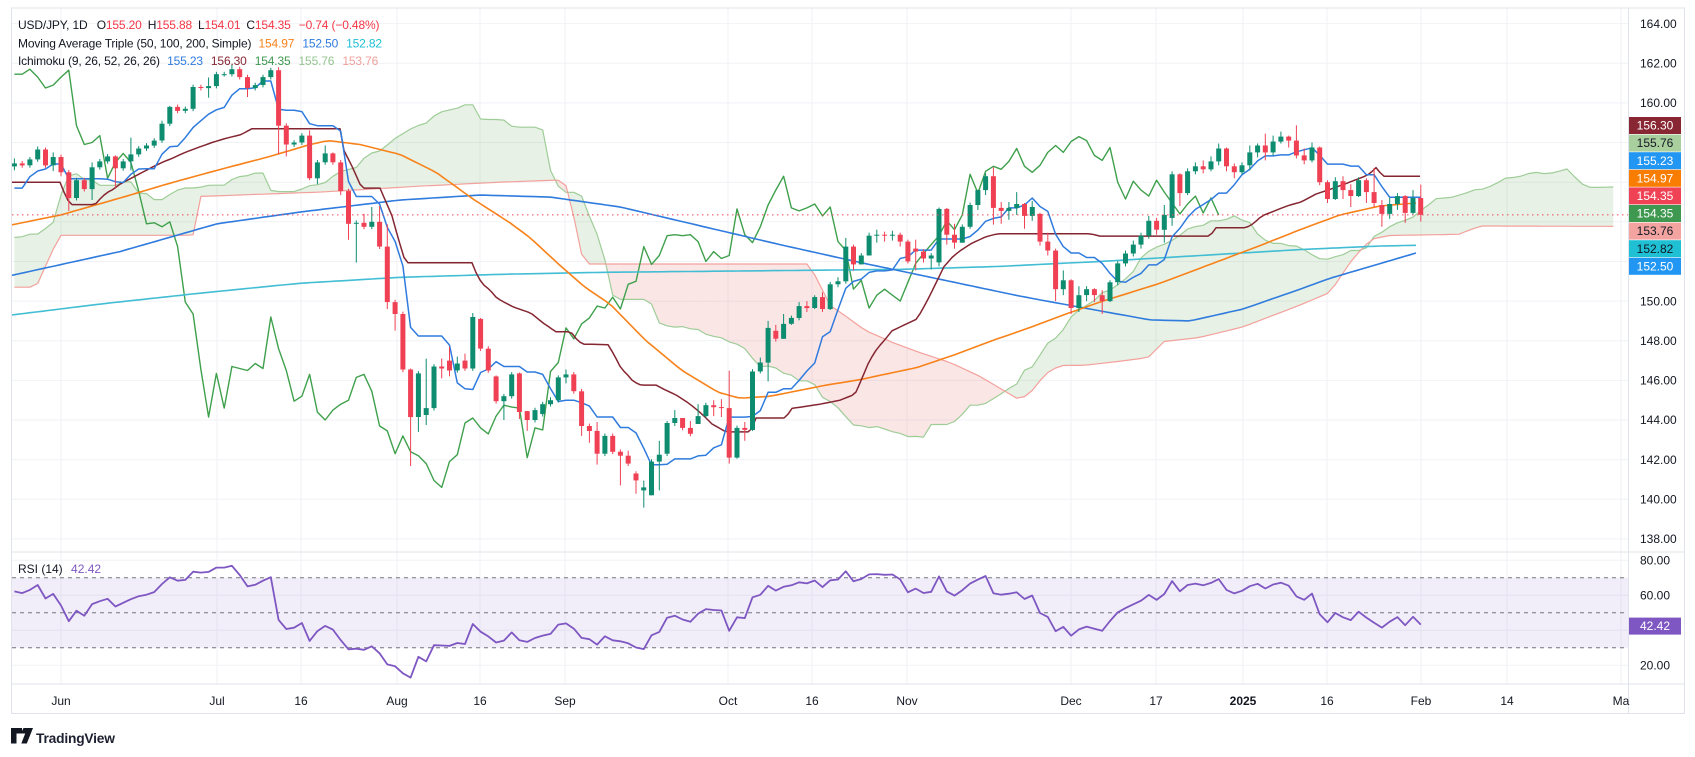 The image size is (1695, 757). What do you see at coordinates (75, 738) in the screenshot?
I see `svg-text: TradingView` at bounding box center [75, 738].